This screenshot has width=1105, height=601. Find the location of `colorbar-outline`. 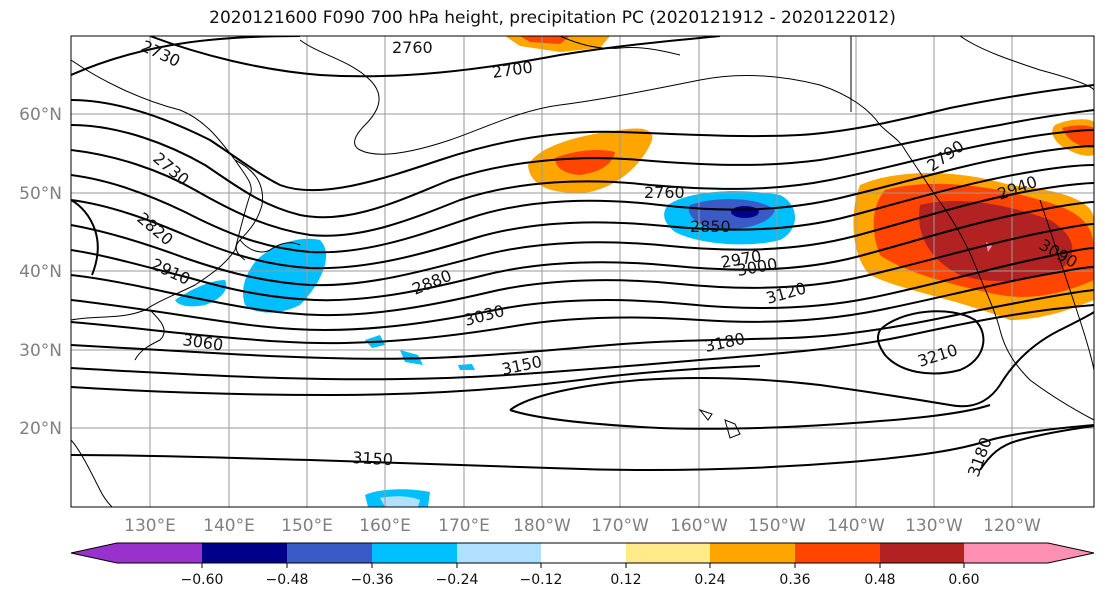

colorbar-outline is located at coordinates (582, 553).